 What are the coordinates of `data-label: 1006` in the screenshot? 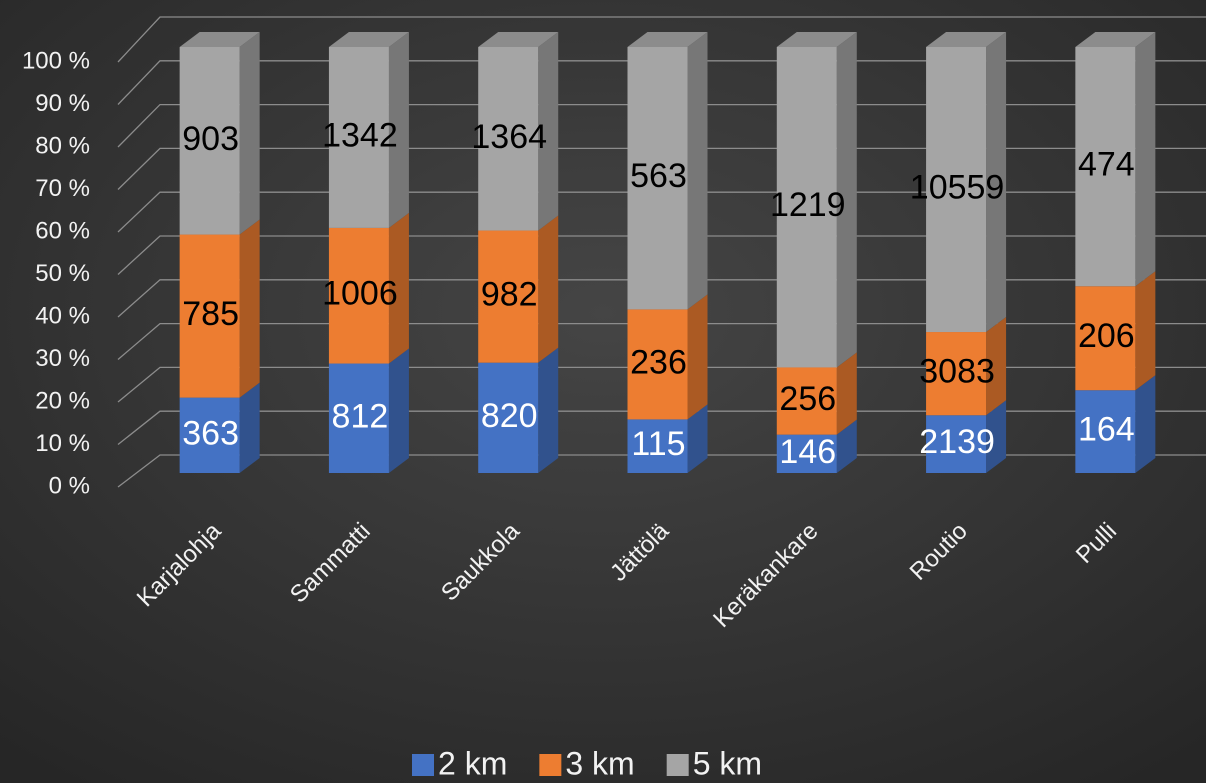 It's located at (360, 294).